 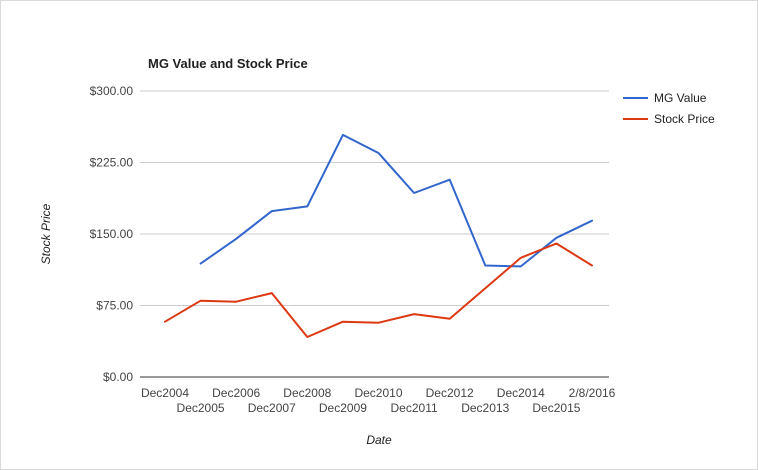 What do you see at coordinates (556, 408) in the screenshot?
I see `x-tick-label: Dec2015` at bounding box center [556, 408].